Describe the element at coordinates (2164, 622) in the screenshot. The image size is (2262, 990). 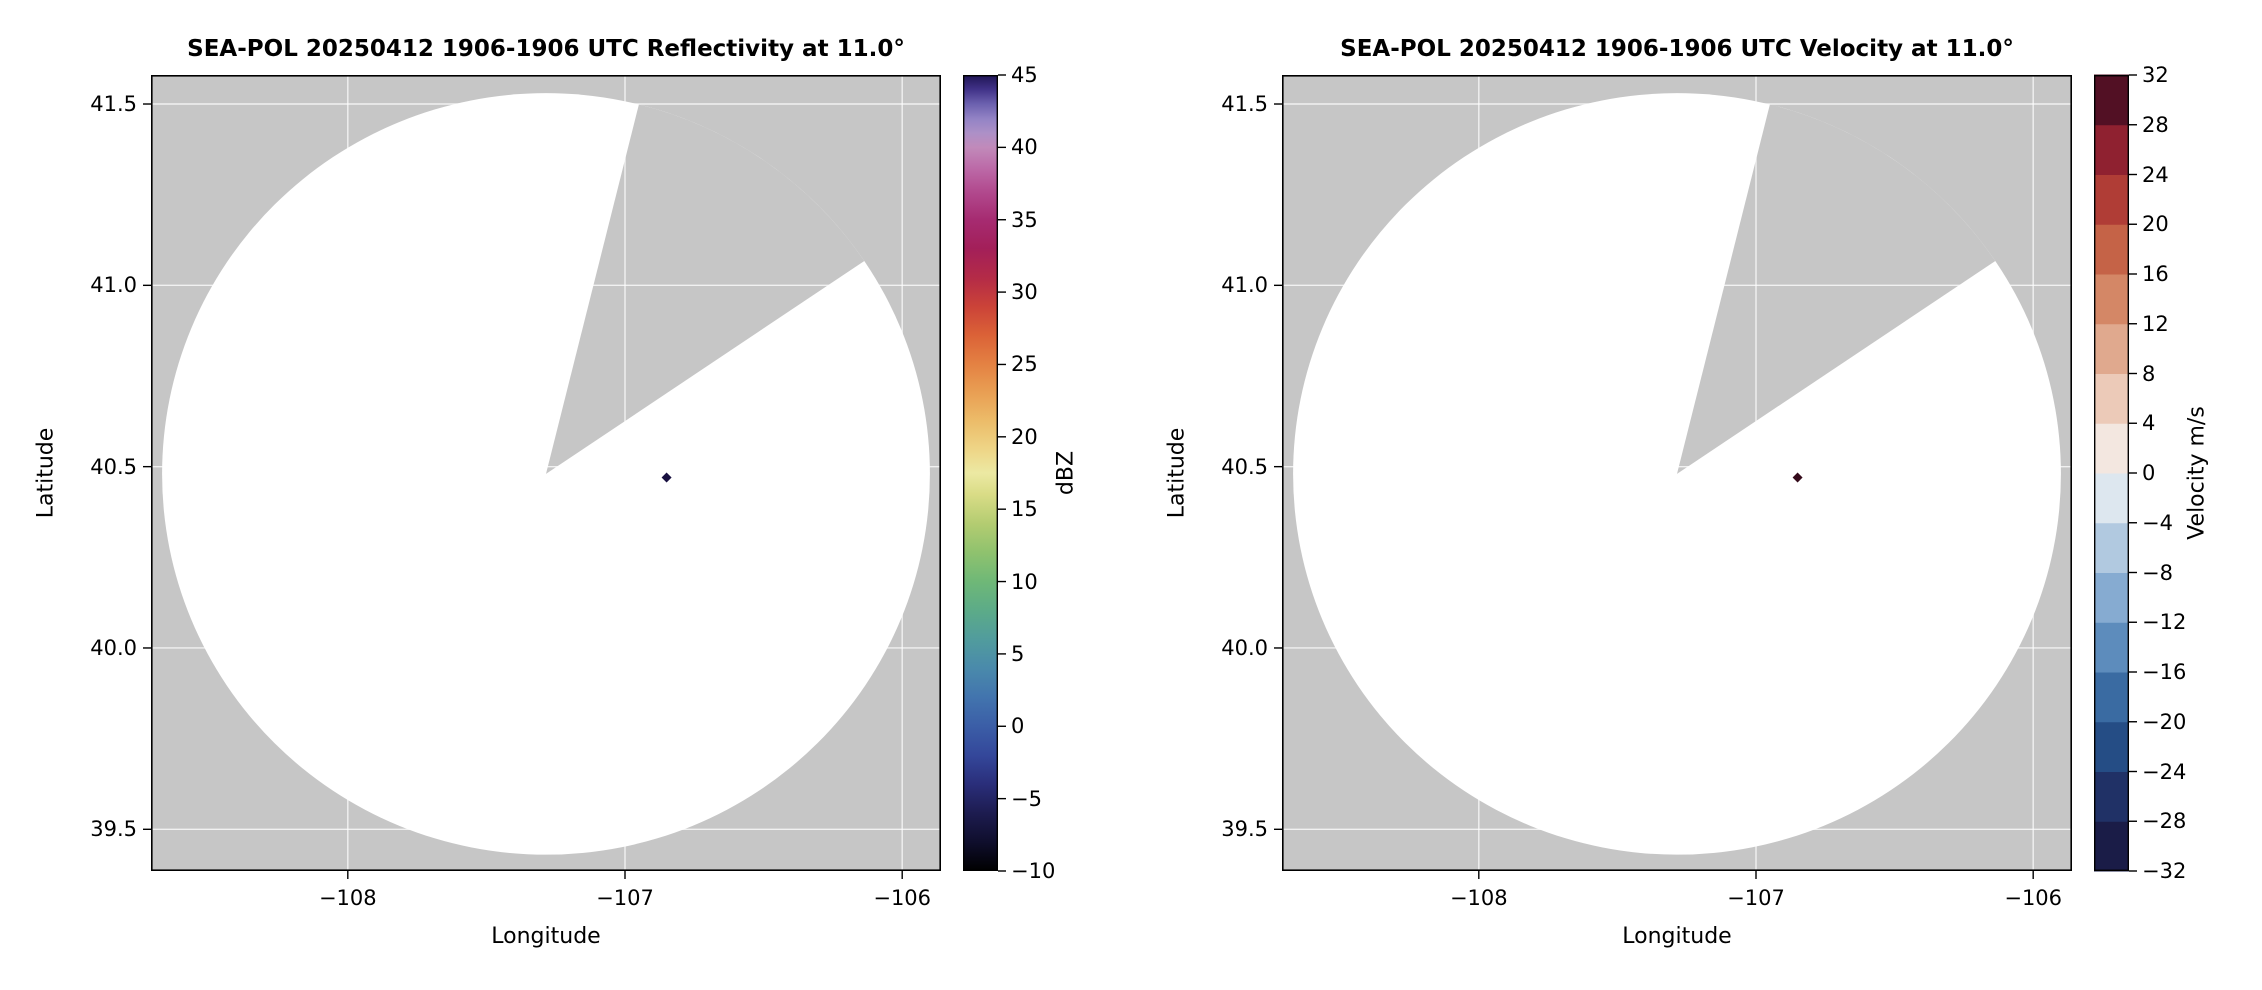
I see `colorbar-tick-label: −12` at that location.